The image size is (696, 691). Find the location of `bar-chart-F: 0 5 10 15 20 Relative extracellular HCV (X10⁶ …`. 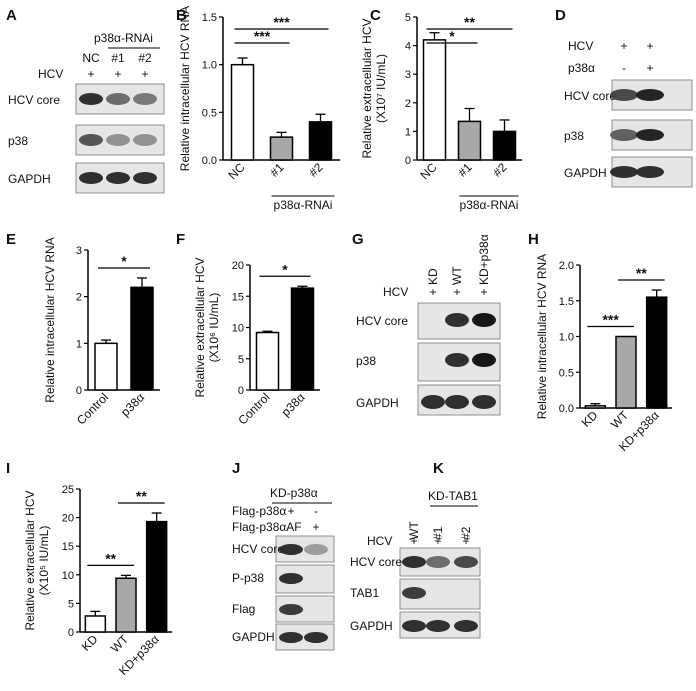

bar-chart-F: 0 5 10 15 20 Relative extracellular HCV (X10⁶ … is located at coordinates (256, 342).